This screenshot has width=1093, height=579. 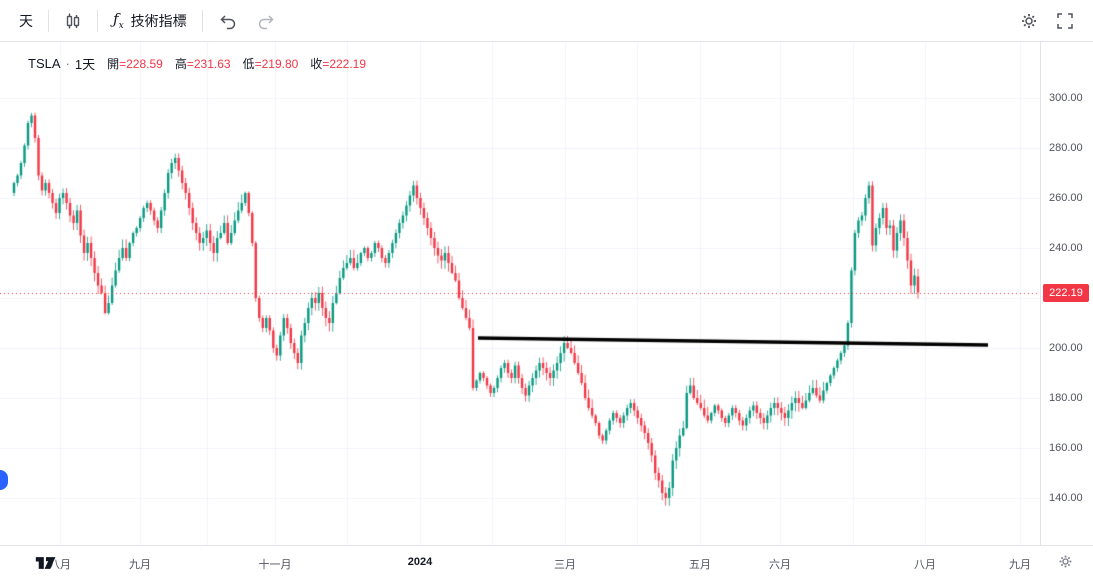 What do you see at coordinates (700, 565) in the screenshot?
I see `time-label: 五月` at bounding box center [700, 565].